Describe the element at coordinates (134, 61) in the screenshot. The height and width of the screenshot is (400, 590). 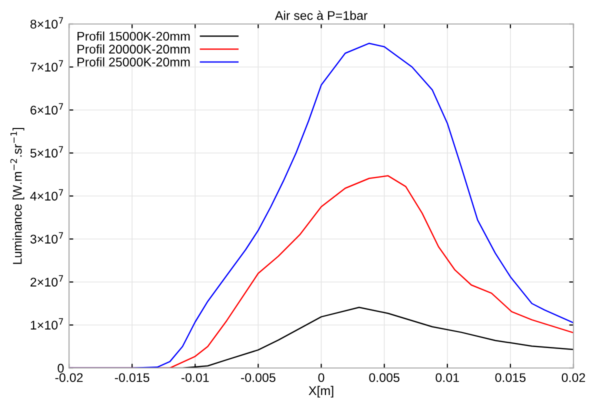
I see `legend-label: Profil 25000K-20mm` at that location.